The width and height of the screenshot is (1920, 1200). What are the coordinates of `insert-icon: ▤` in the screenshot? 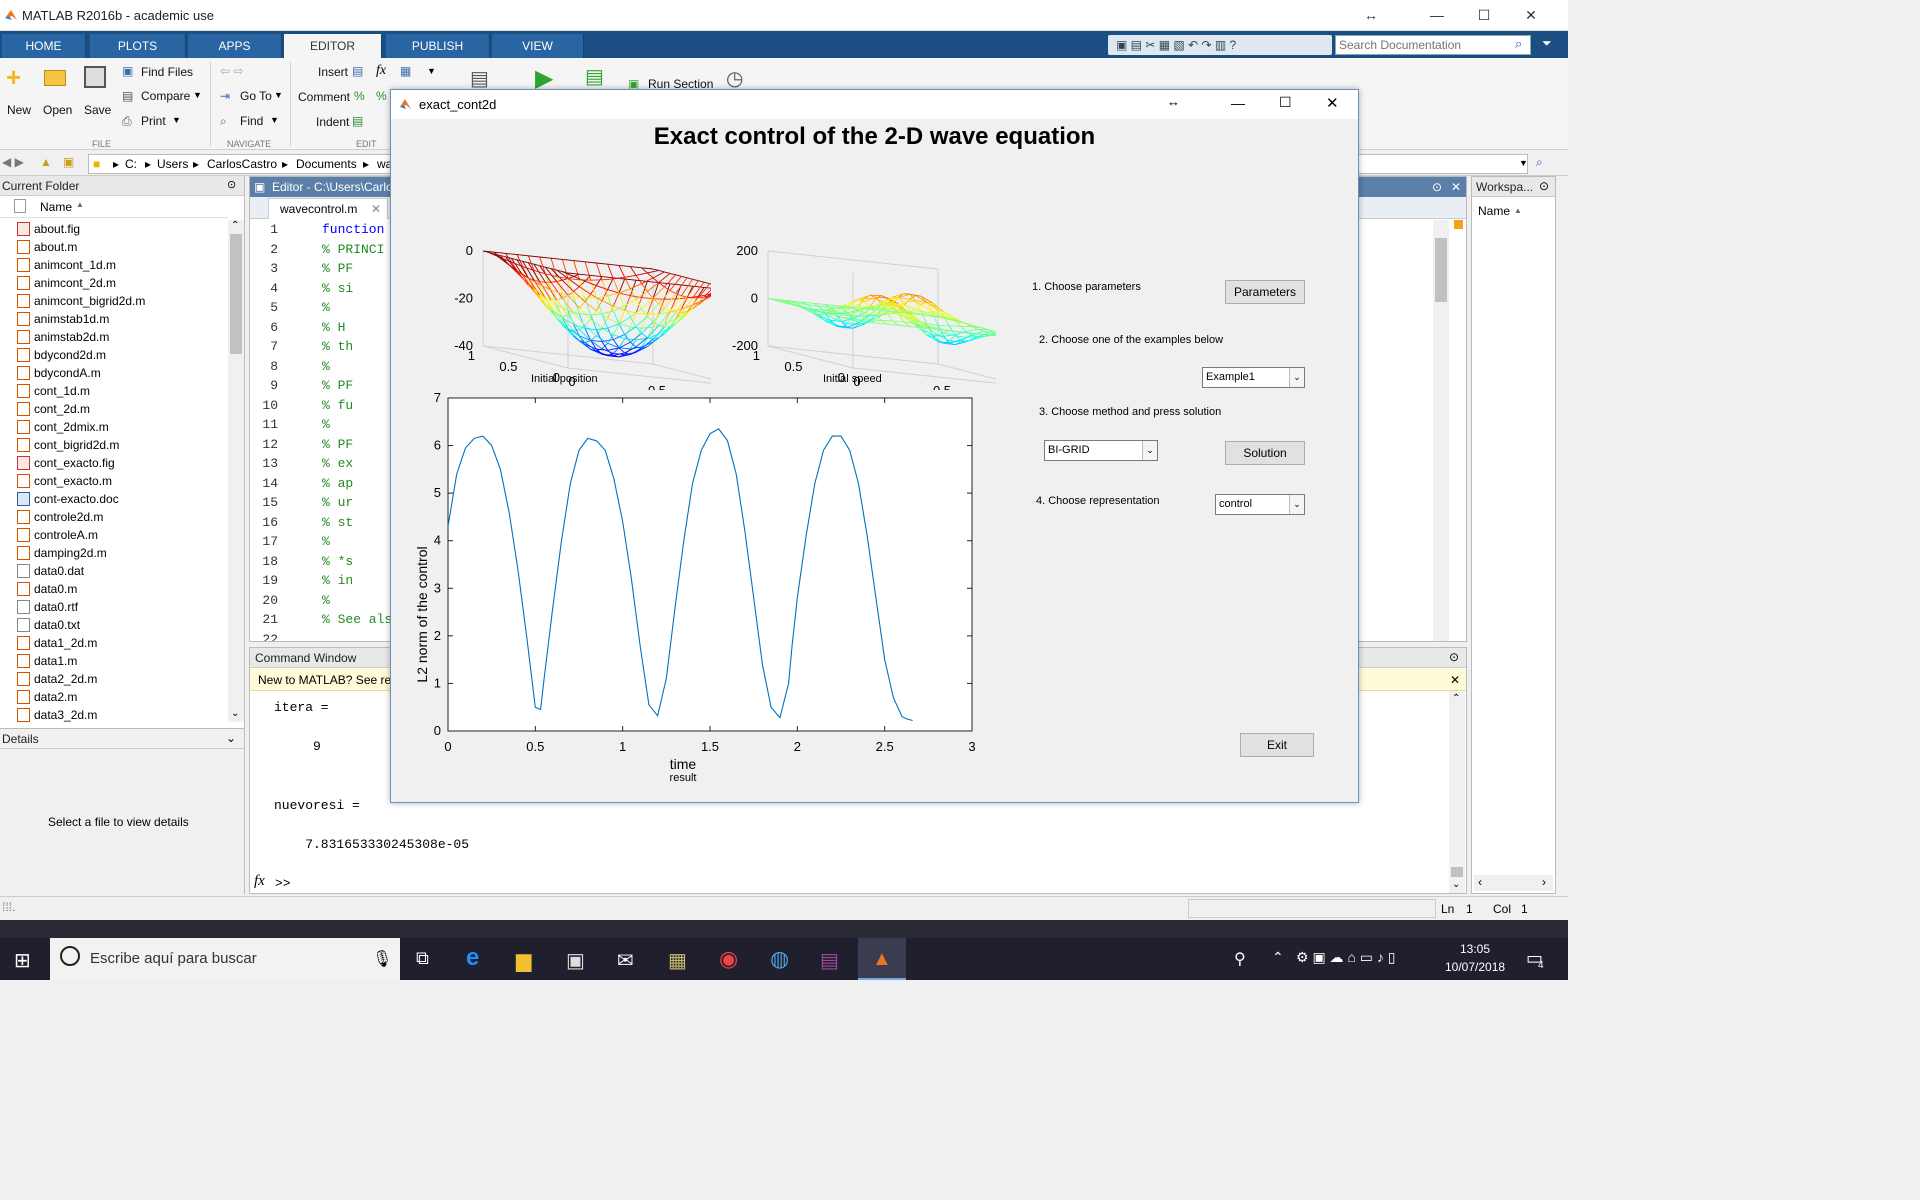 It's located at (358, 71).